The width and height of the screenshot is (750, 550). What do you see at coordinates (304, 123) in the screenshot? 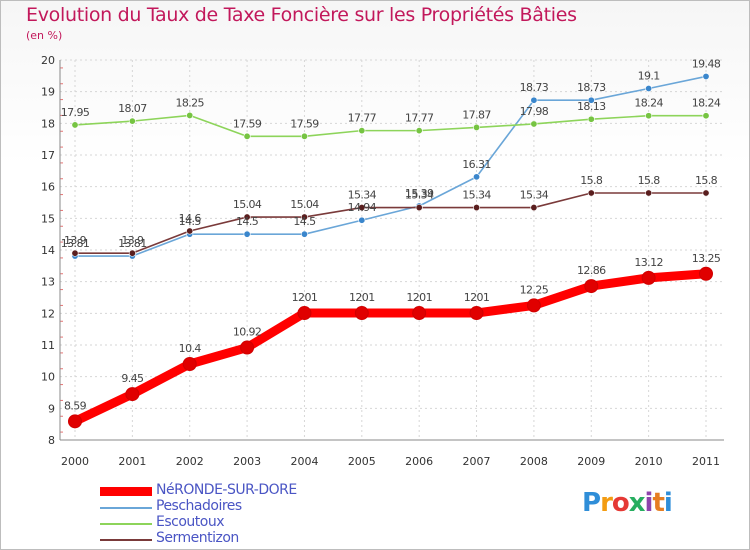
I see `data-label: 17.59` at bounding box center [304, 123].